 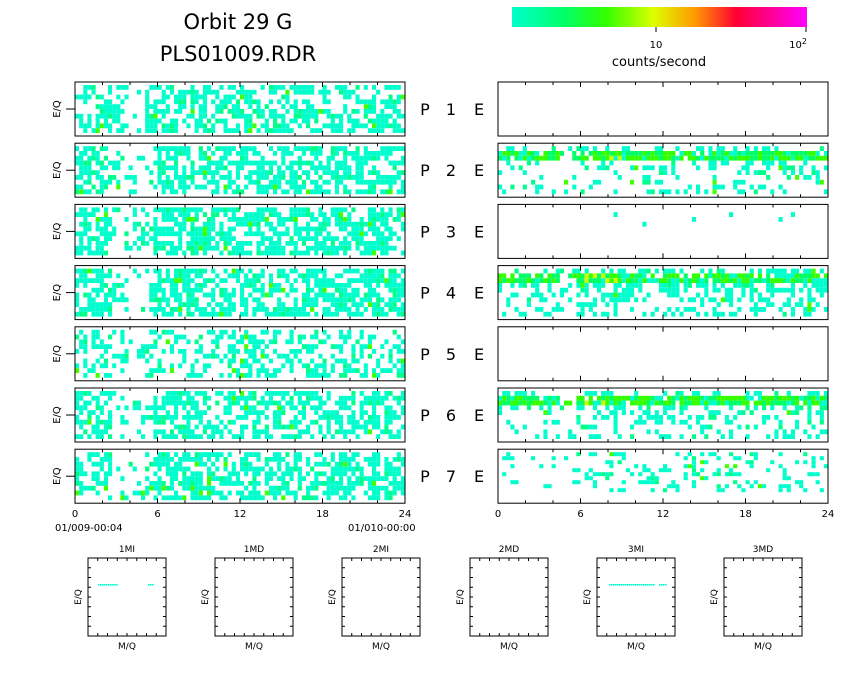 What do you see at coordinates (79, 597) in the screenshot?
I see `mass-panel-ylabel: E/Q` at bounding box center [79, 597].